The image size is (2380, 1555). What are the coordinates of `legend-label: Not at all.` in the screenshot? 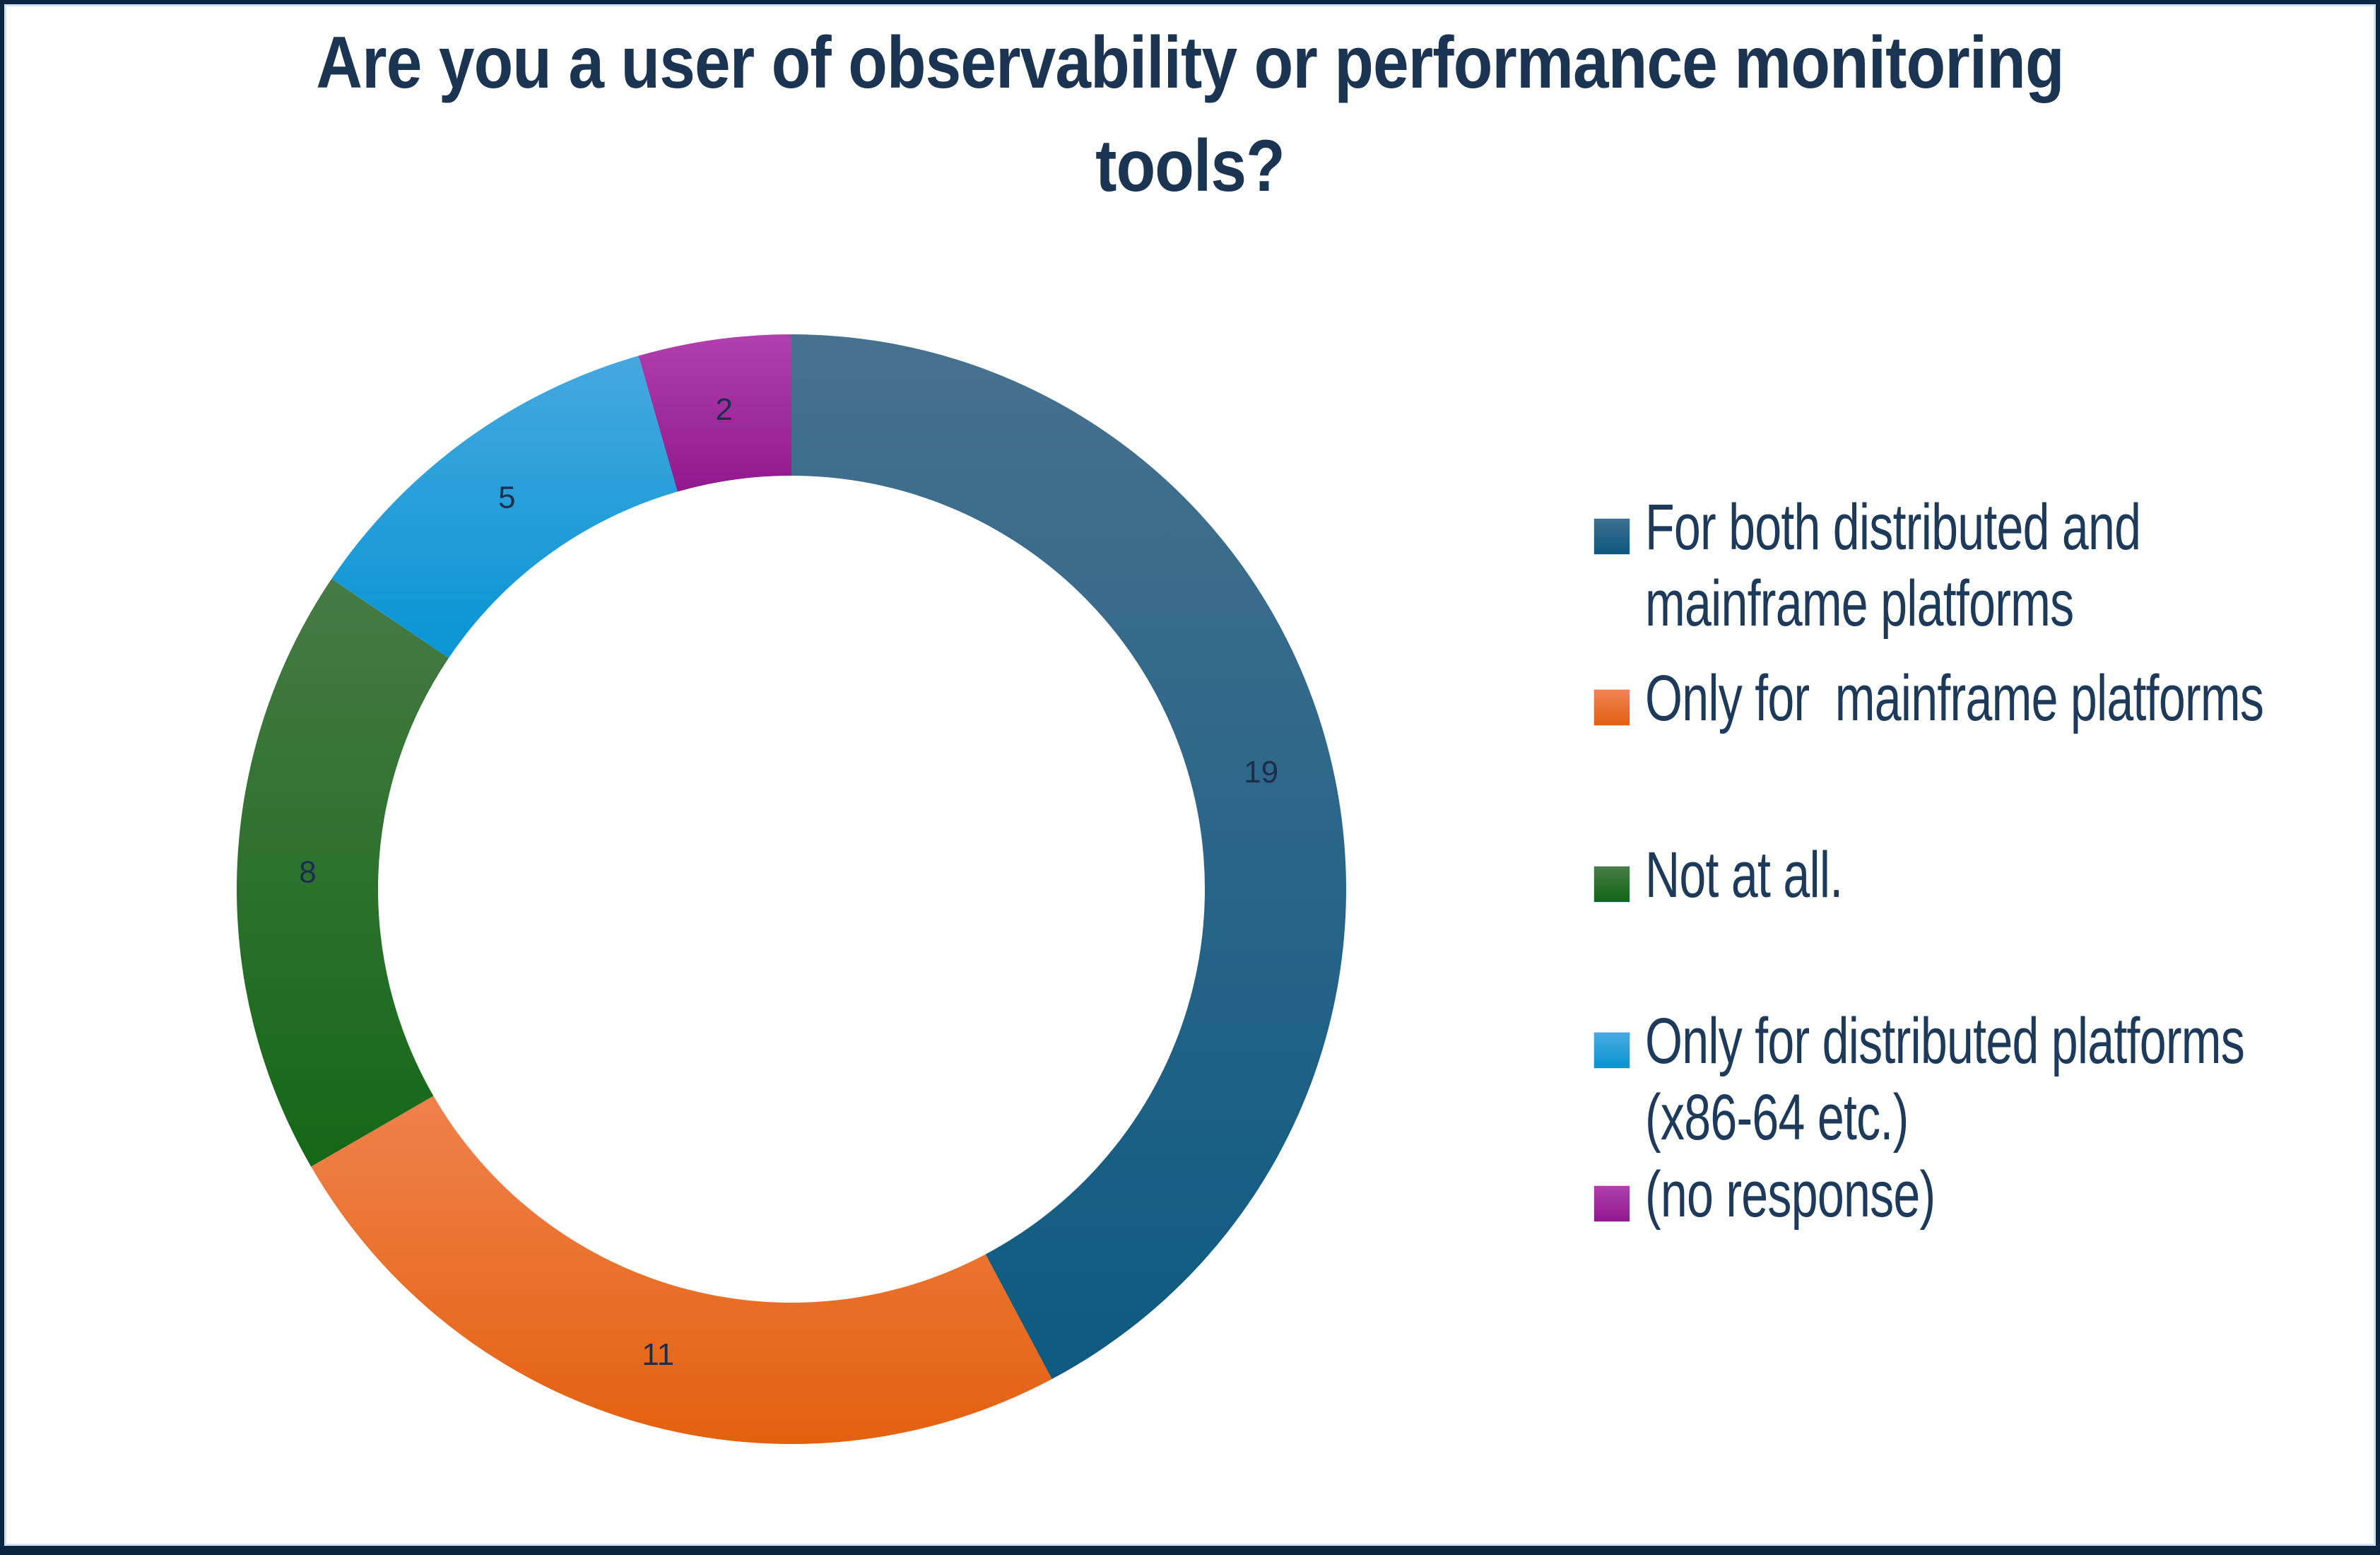 It's located at (1744, 875).